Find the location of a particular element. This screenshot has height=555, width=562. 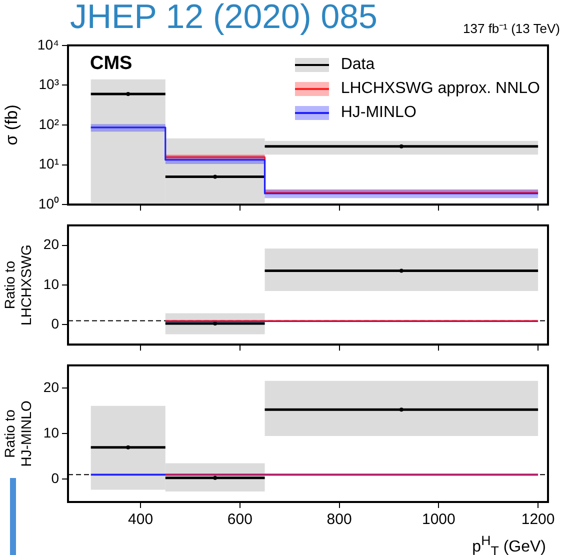

y-axis-title: Ratio to LHCHXSWG is located at coordinates (17, 285).